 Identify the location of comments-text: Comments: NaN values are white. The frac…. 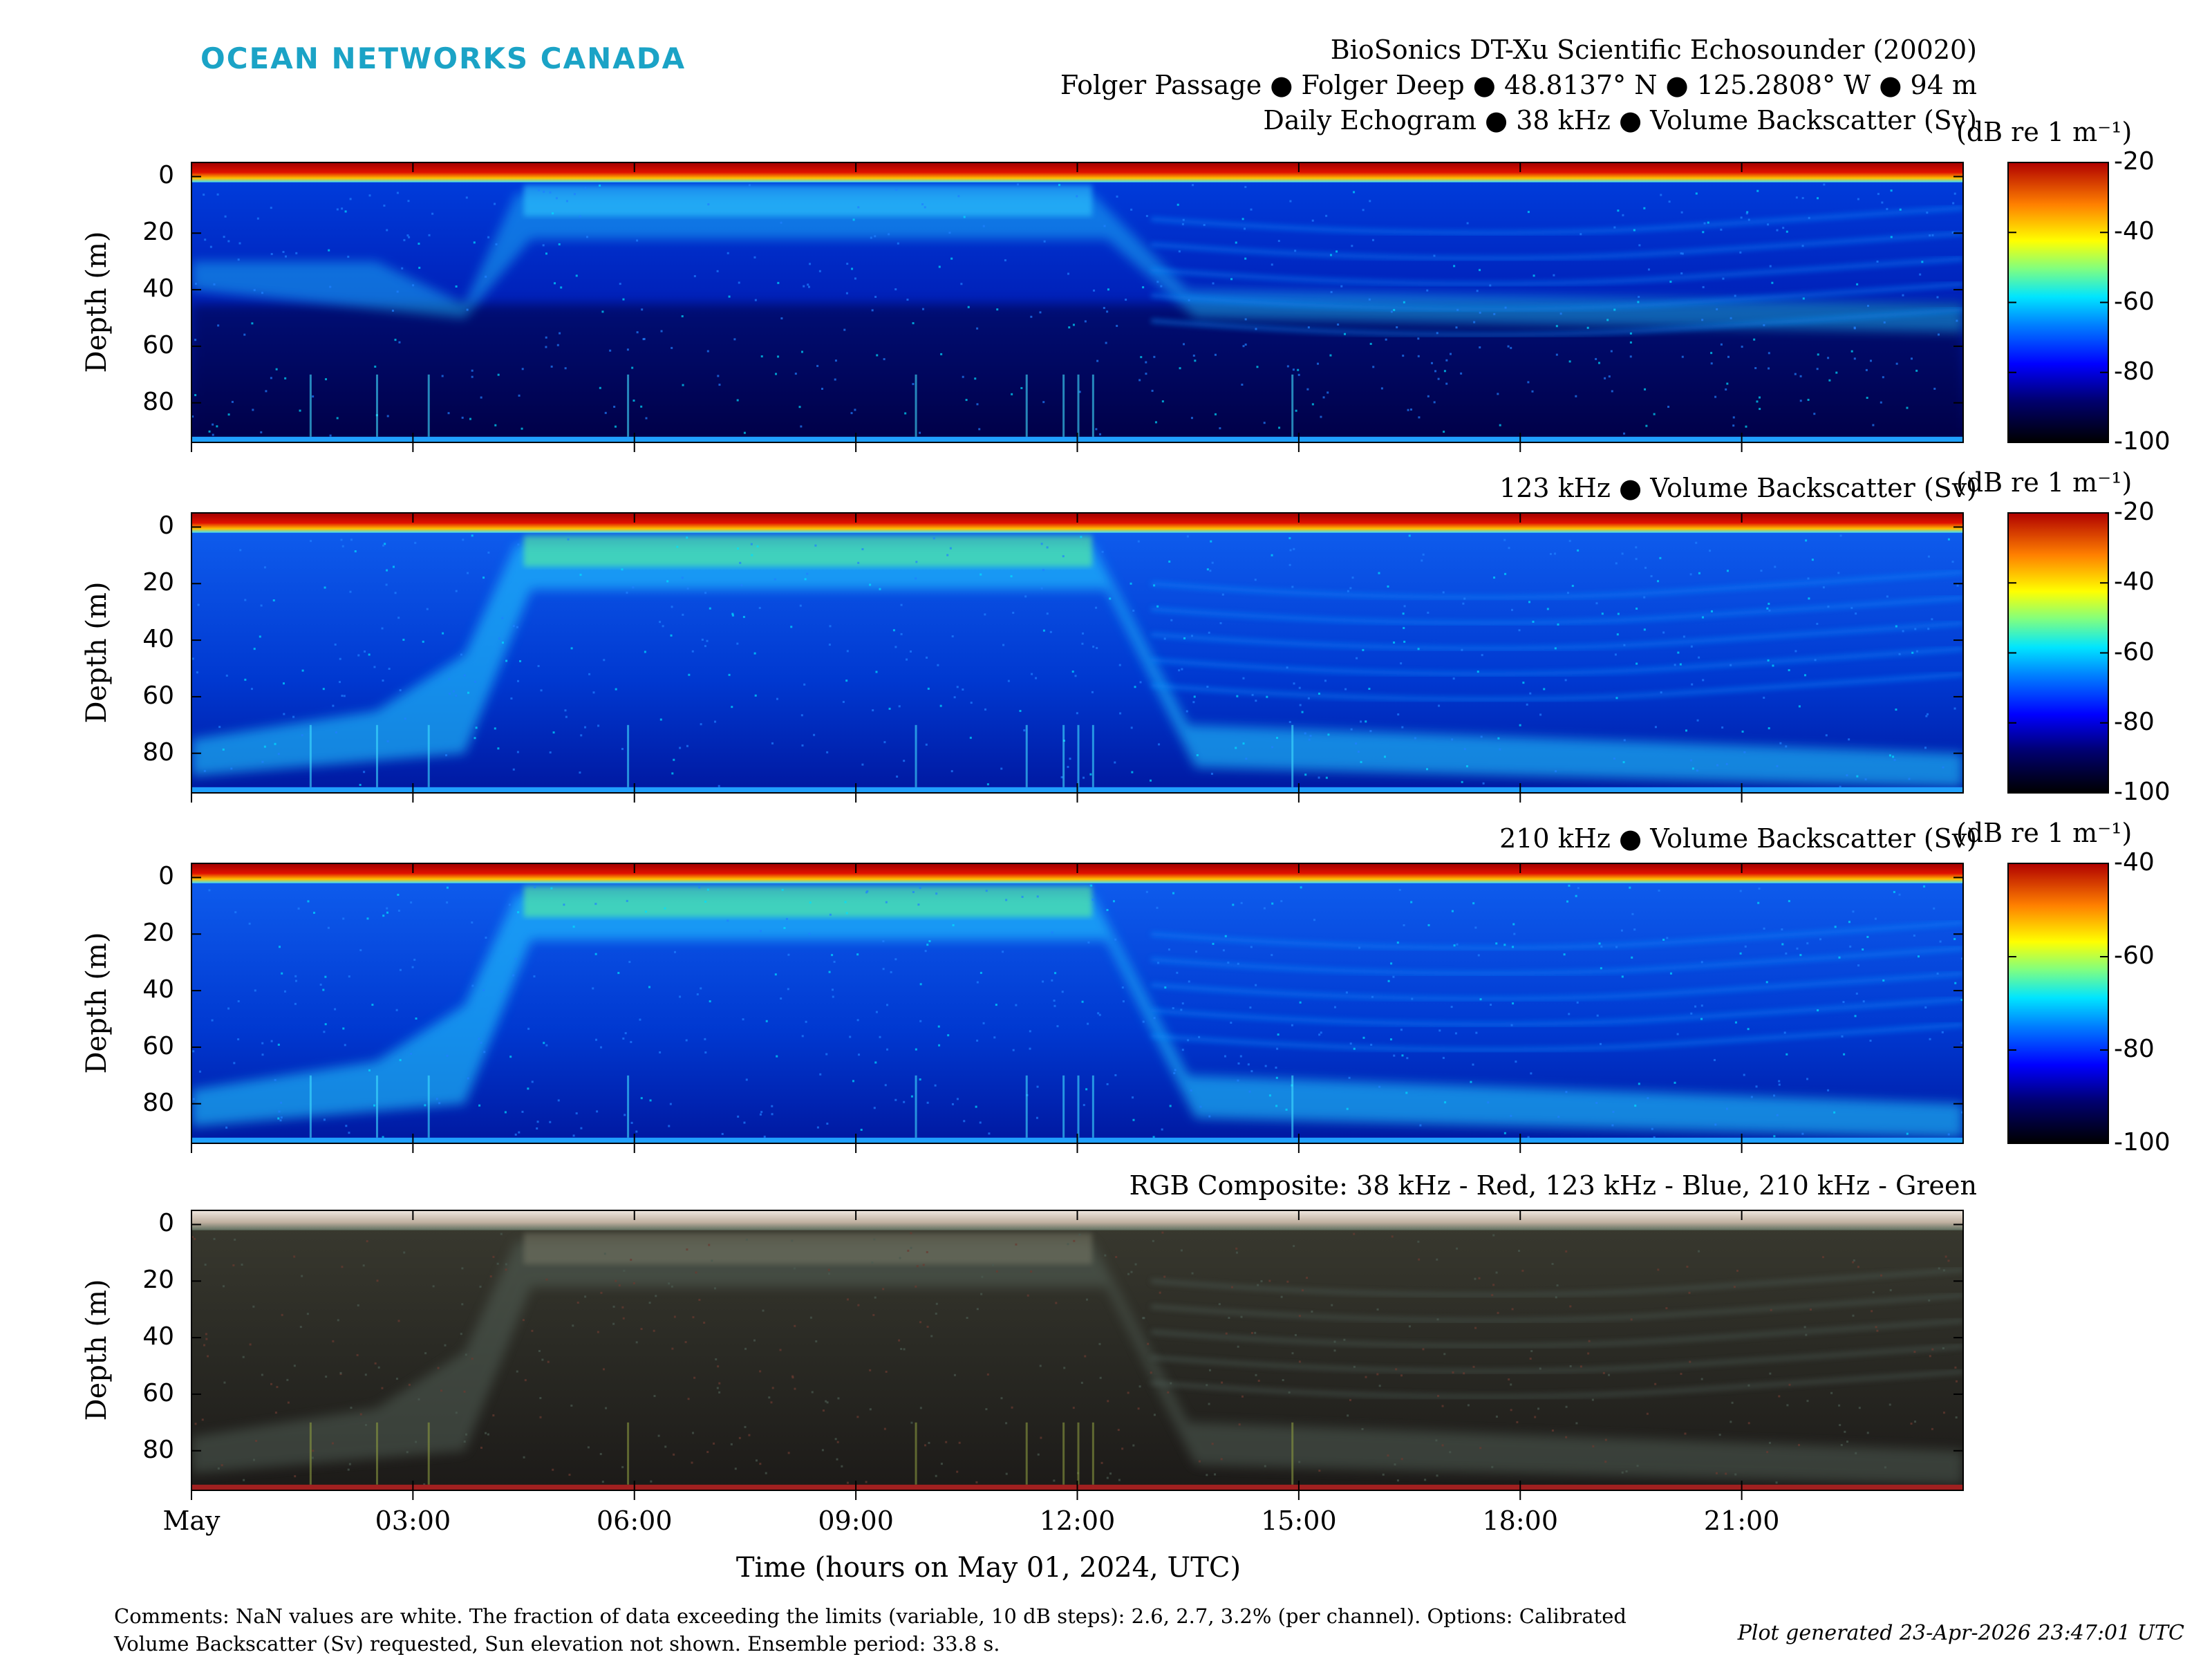
(871, 1630).